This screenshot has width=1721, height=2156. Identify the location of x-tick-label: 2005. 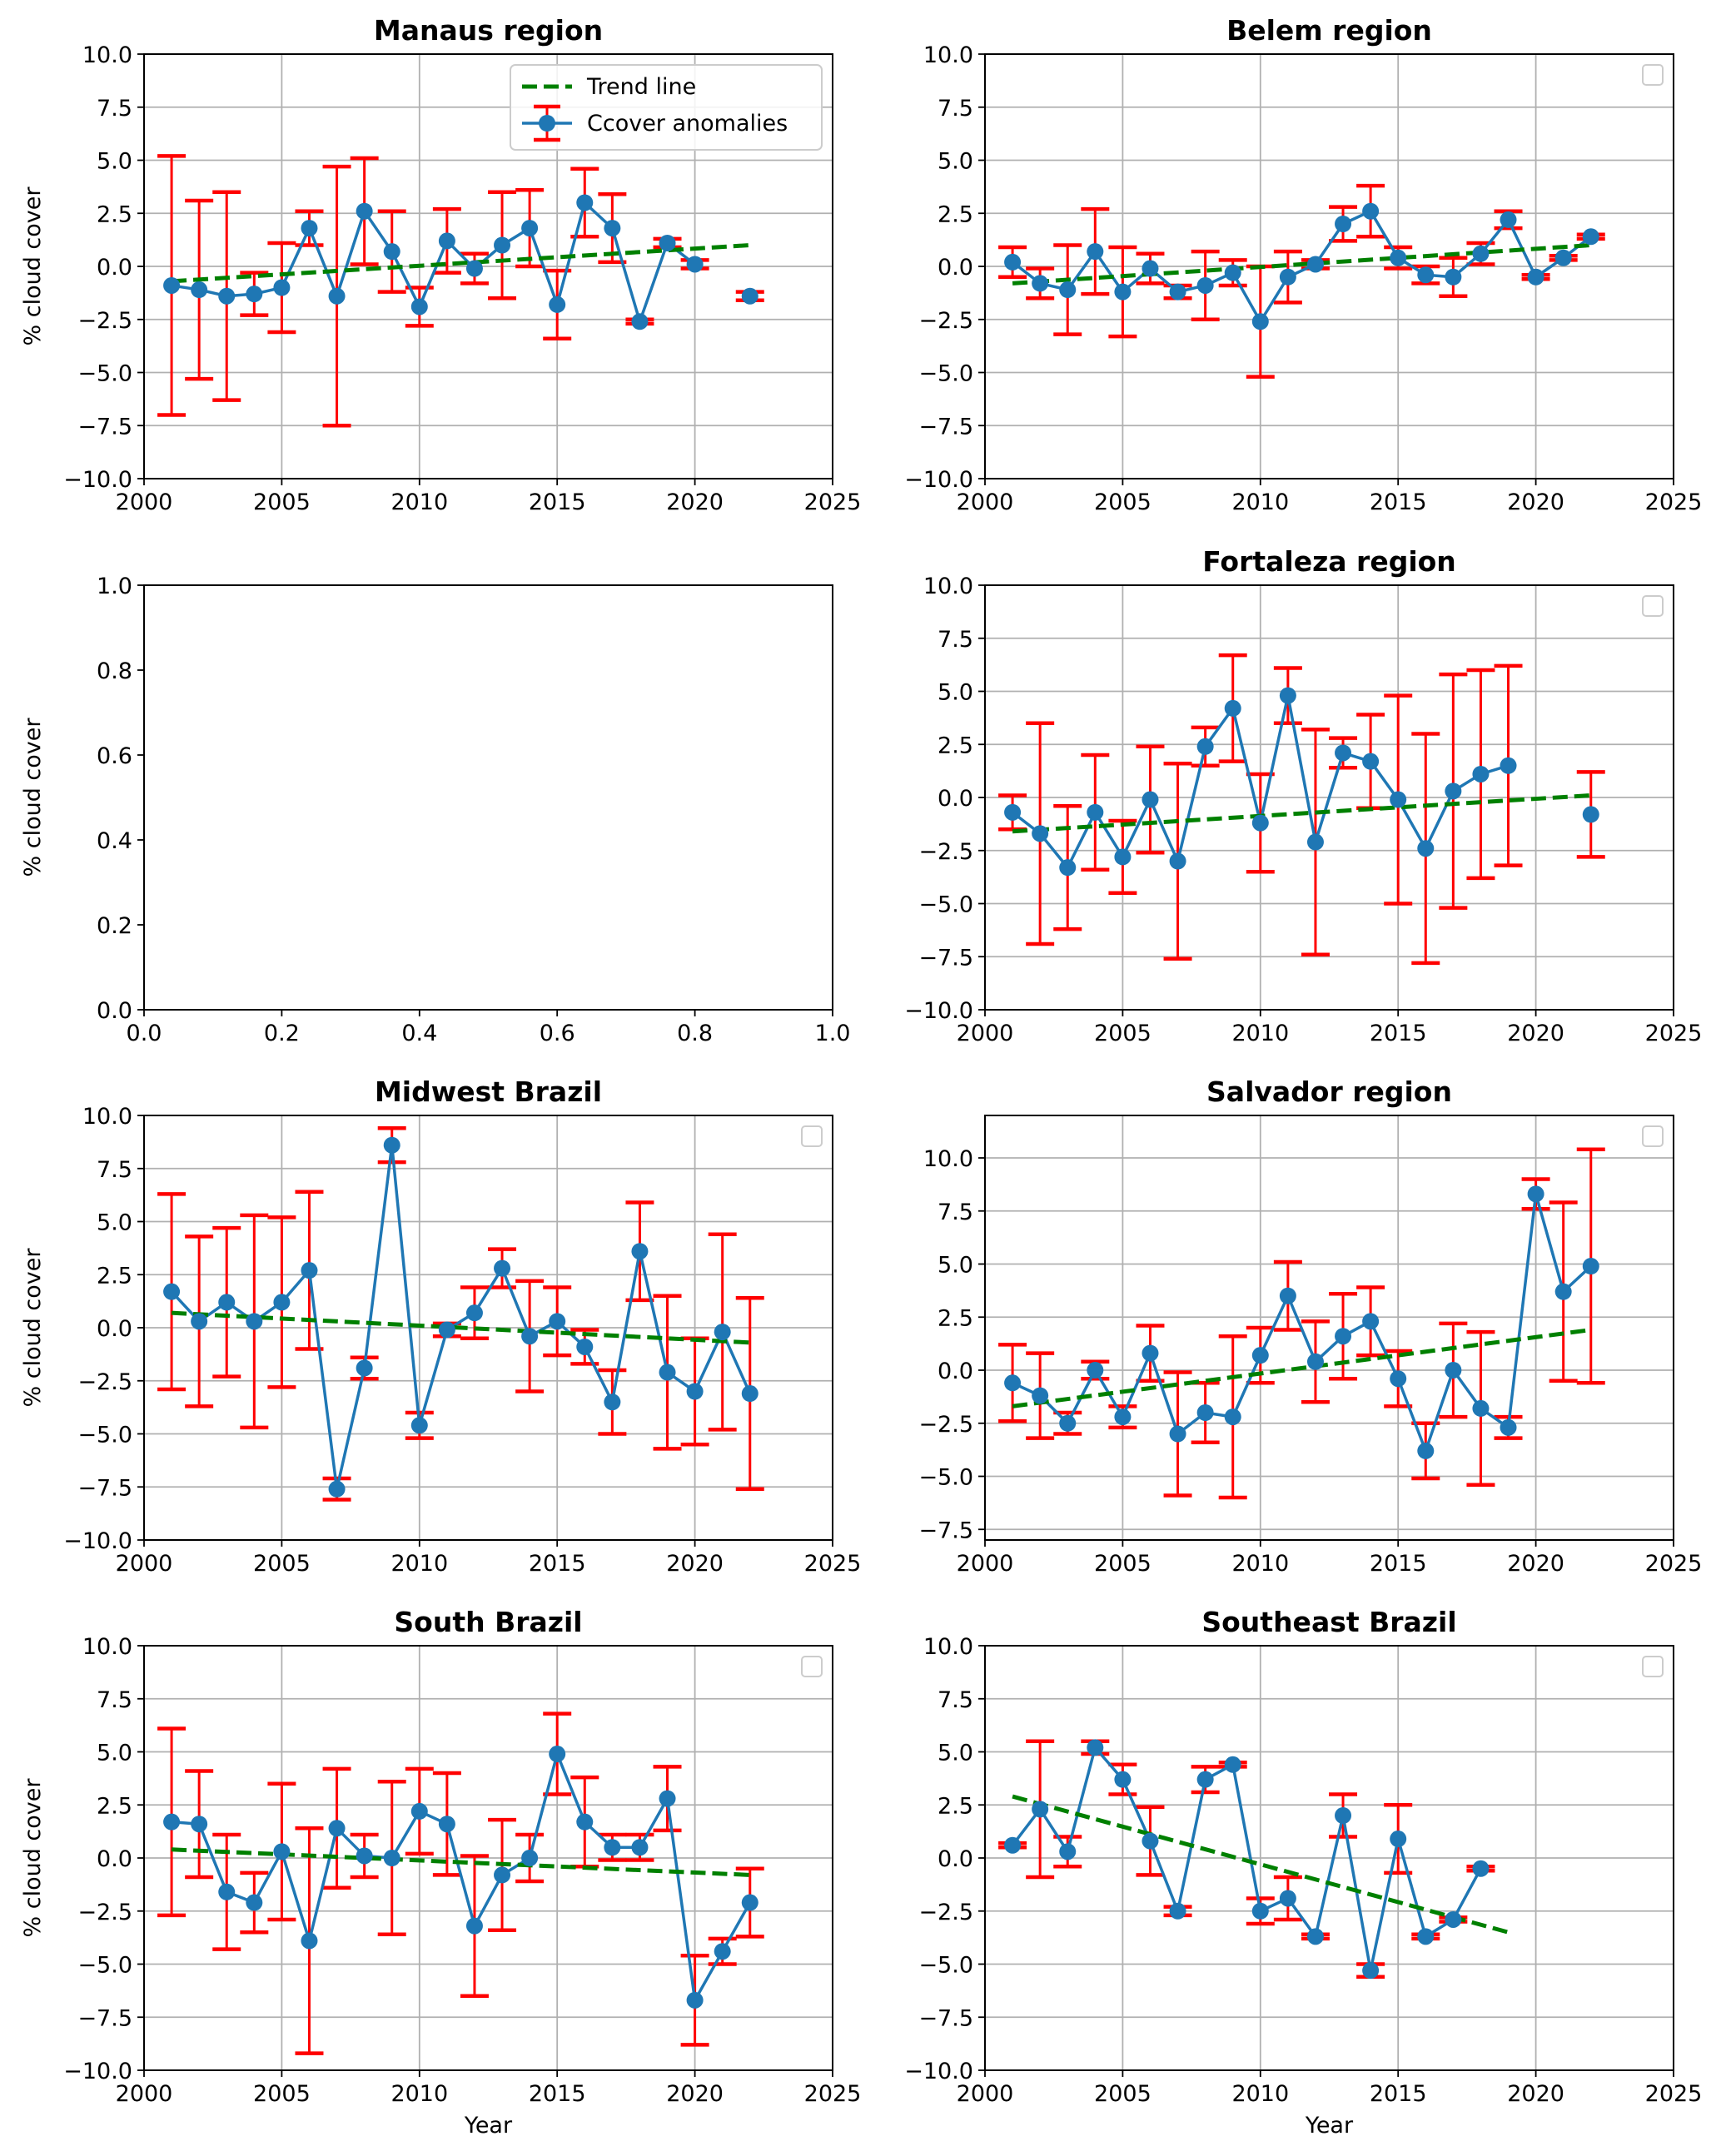
(282, 502).